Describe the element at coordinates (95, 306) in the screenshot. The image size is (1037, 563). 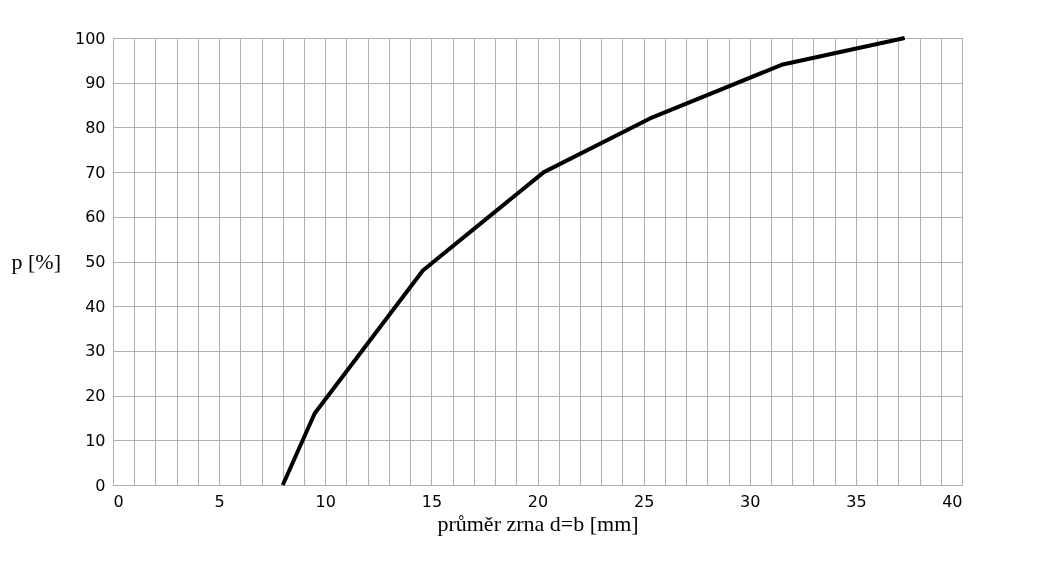
I see `y-tick-label: 40` at that location.